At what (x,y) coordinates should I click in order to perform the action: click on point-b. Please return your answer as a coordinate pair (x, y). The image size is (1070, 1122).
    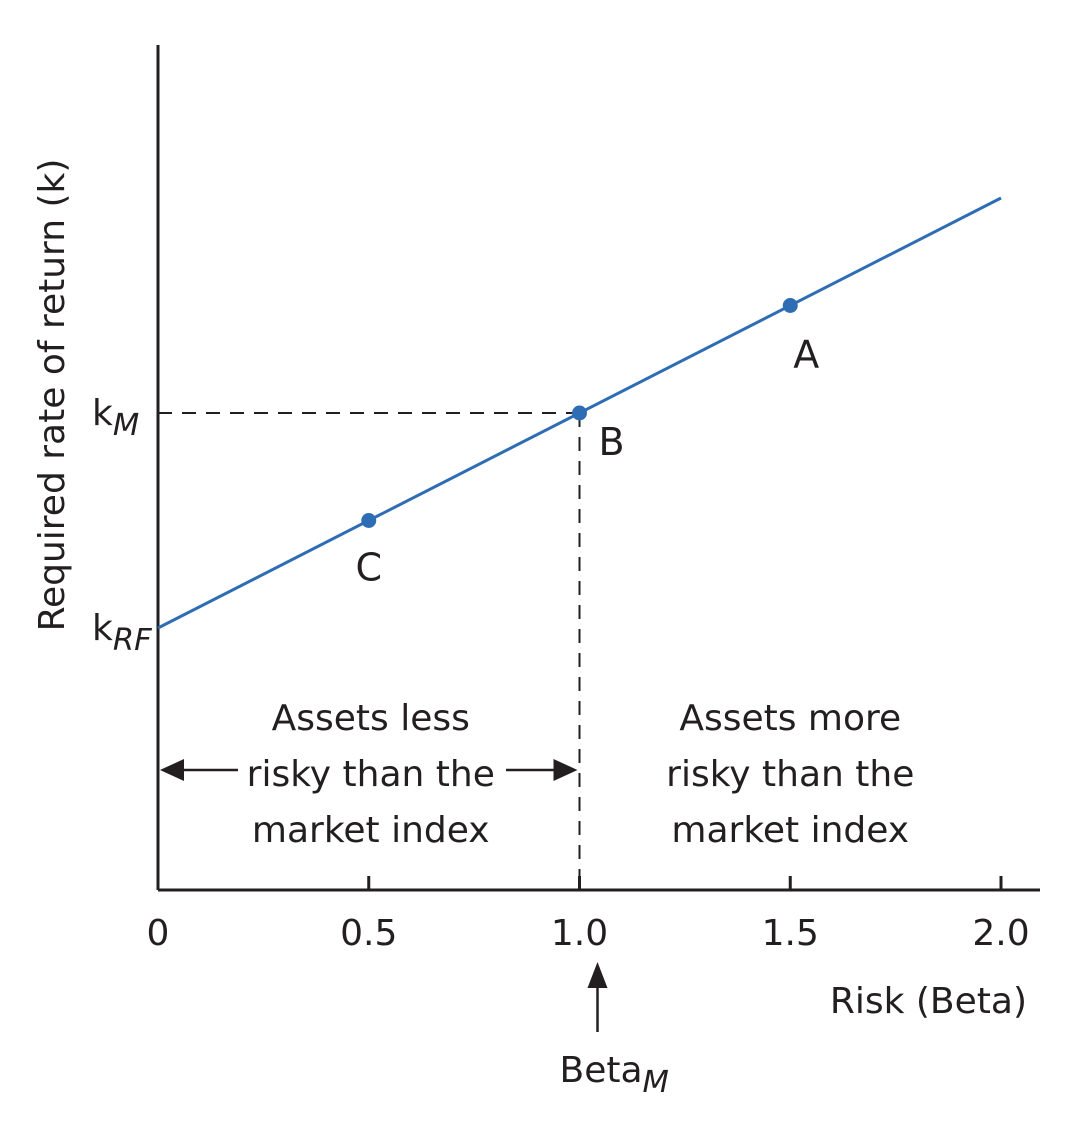
    Looking at the image, I should click on (579, 413).